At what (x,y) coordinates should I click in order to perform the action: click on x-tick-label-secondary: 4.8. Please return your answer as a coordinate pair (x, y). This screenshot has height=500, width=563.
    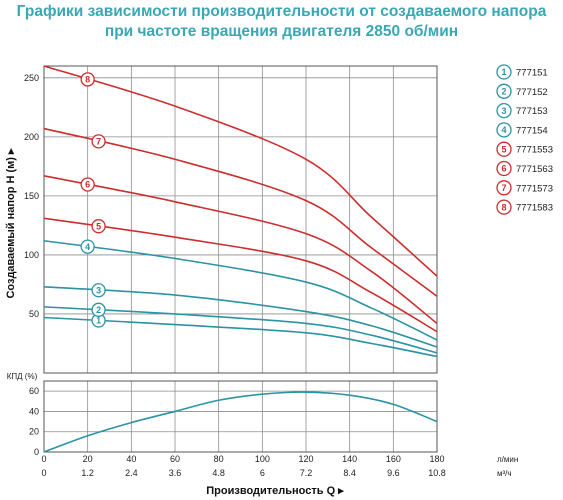
    Looking at the image, I should click on (218, 473).